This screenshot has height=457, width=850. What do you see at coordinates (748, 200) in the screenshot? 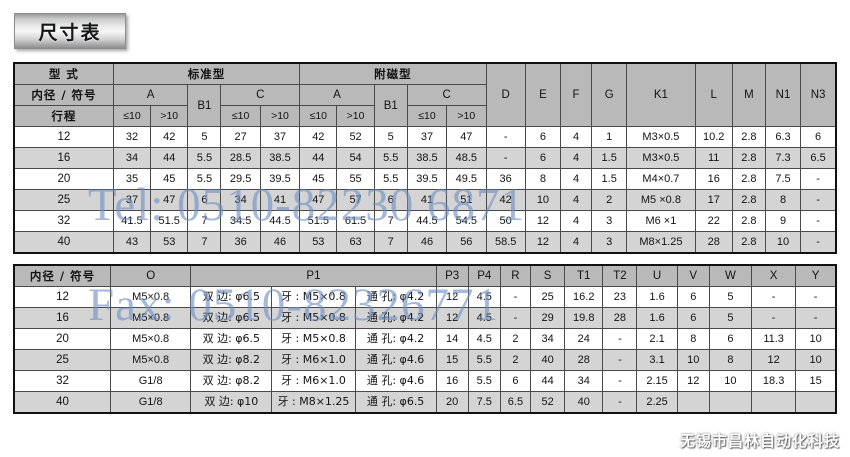
I see `cell-M: 2.8` at bounding box center [748, 200].